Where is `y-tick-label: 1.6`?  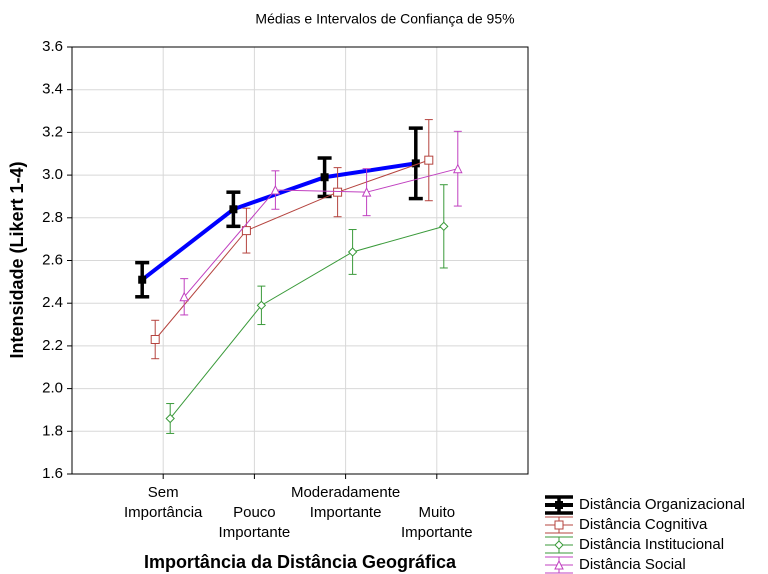 y-tick-label: 1.6 is located at coordinates (52, 473).